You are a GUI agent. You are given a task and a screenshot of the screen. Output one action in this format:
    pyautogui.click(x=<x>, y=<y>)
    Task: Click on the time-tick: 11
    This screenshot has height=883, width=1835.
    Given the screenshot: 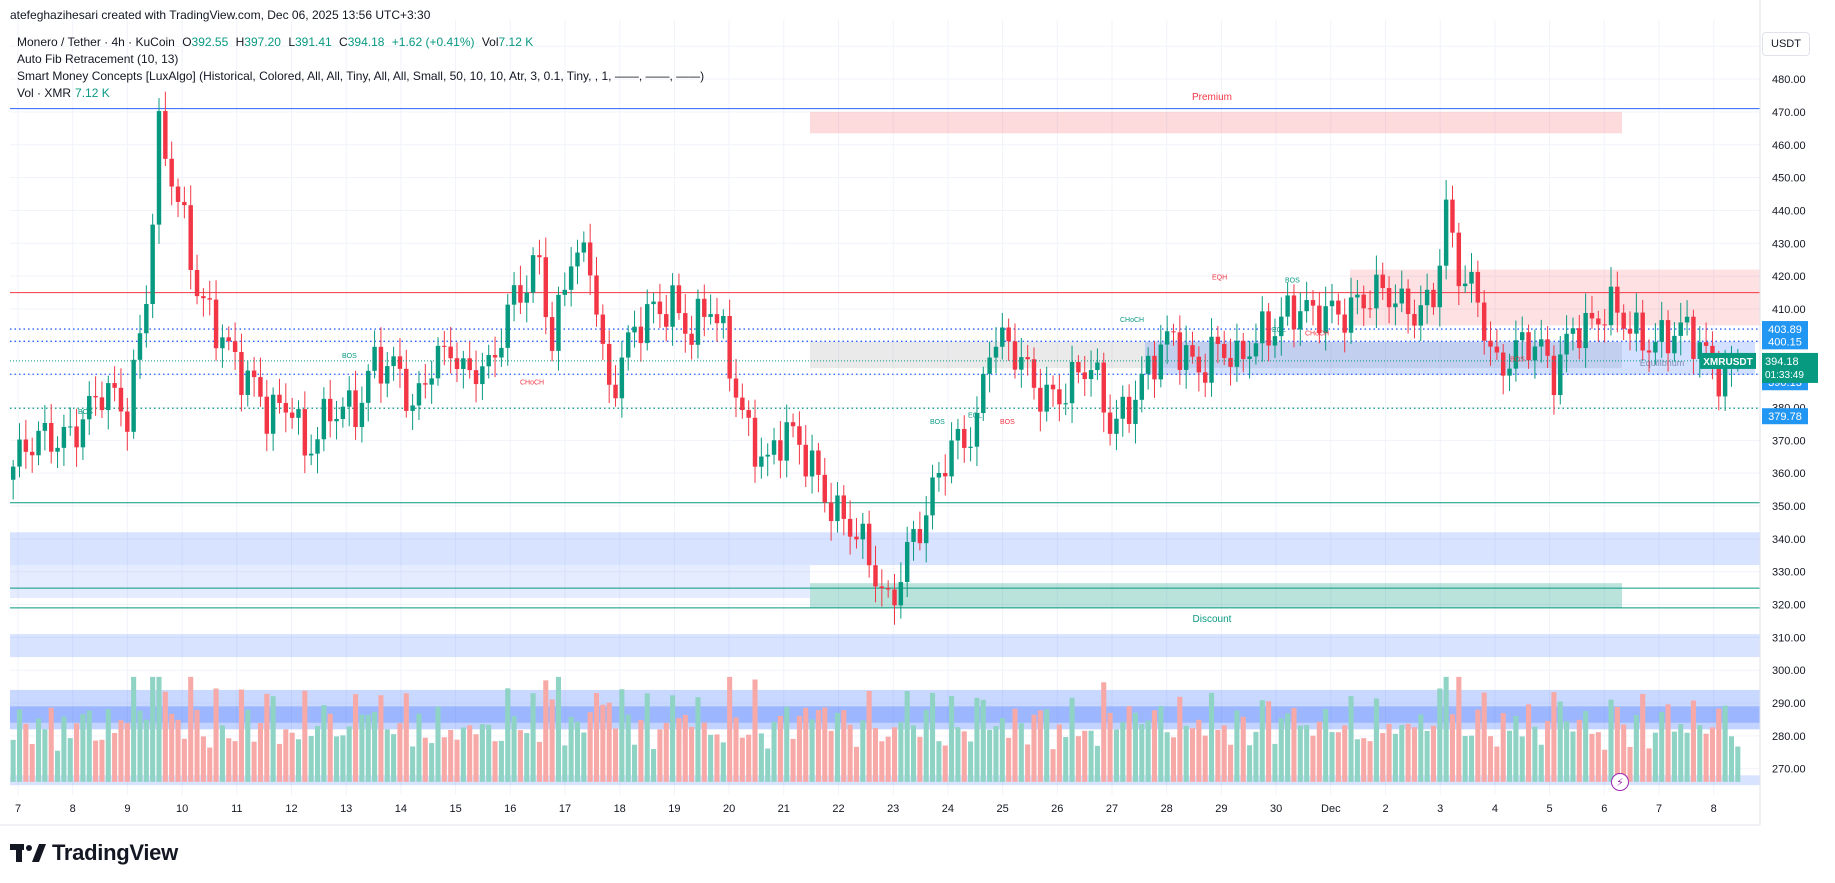 What is the action you would take?
    pyautogui.click(x=236, y=809)
    